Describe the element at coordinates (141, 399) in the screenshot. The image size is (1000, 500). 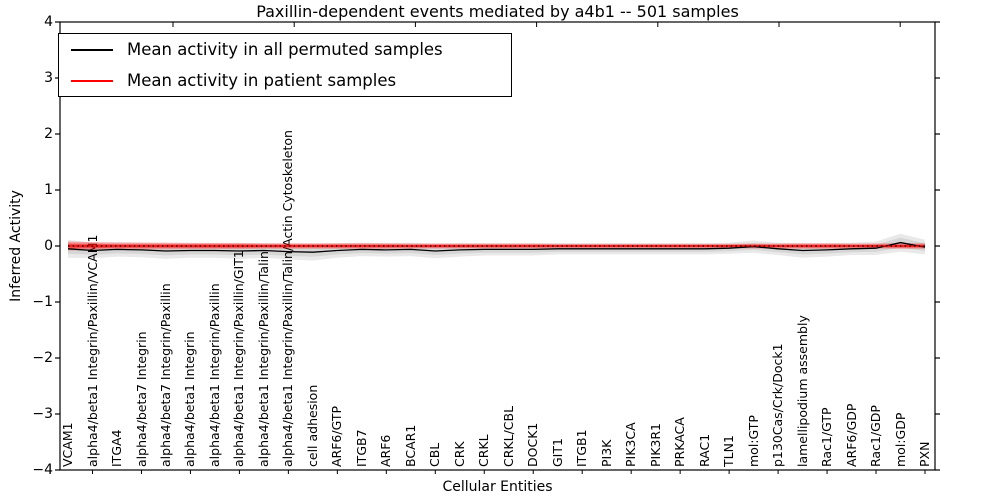
I see `x-tick-label: alpha4/beta7 Integrin` at that location.